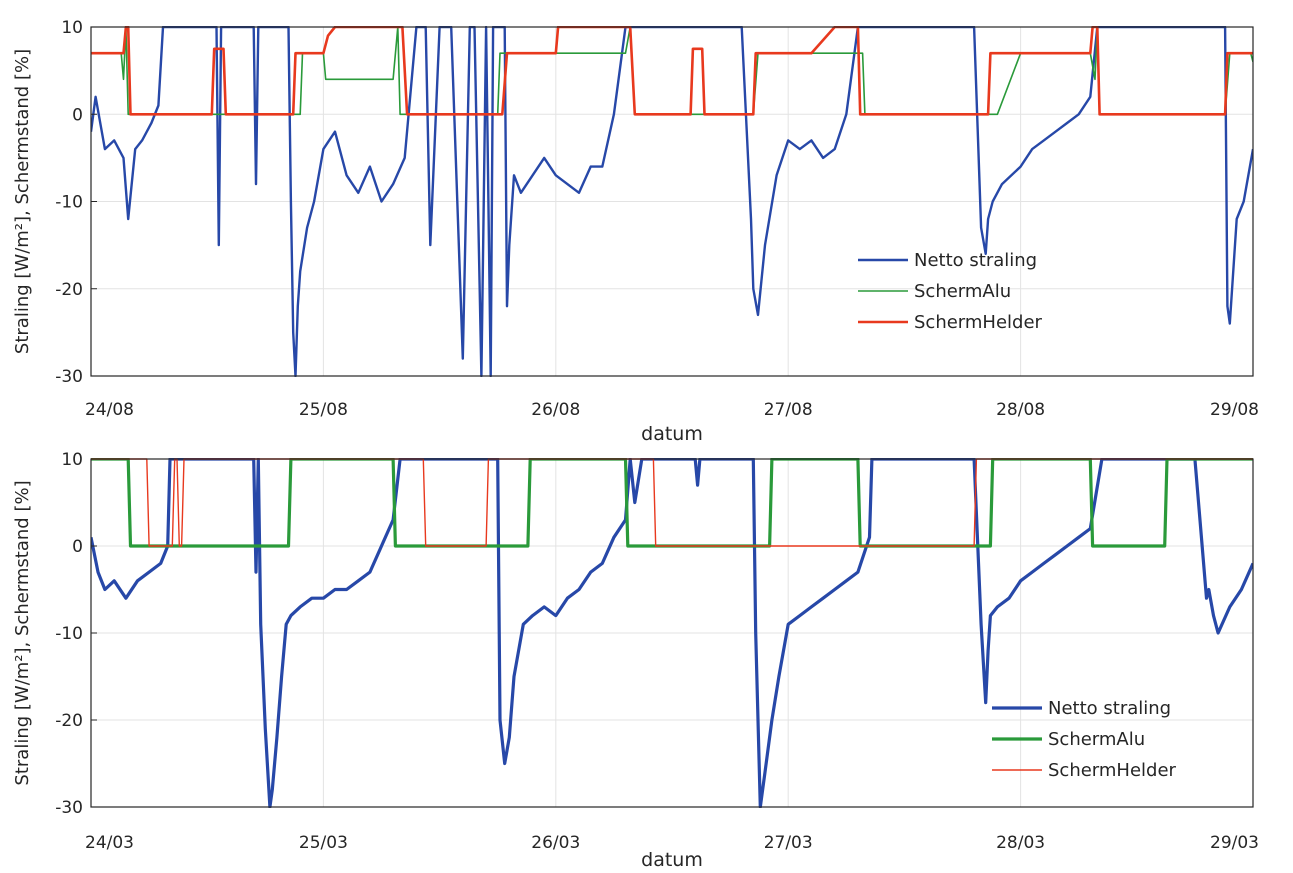 The height and width of the screenshot is (873, 1293). I want to click on x-tick-label: 29/03, so click(1234, 843).